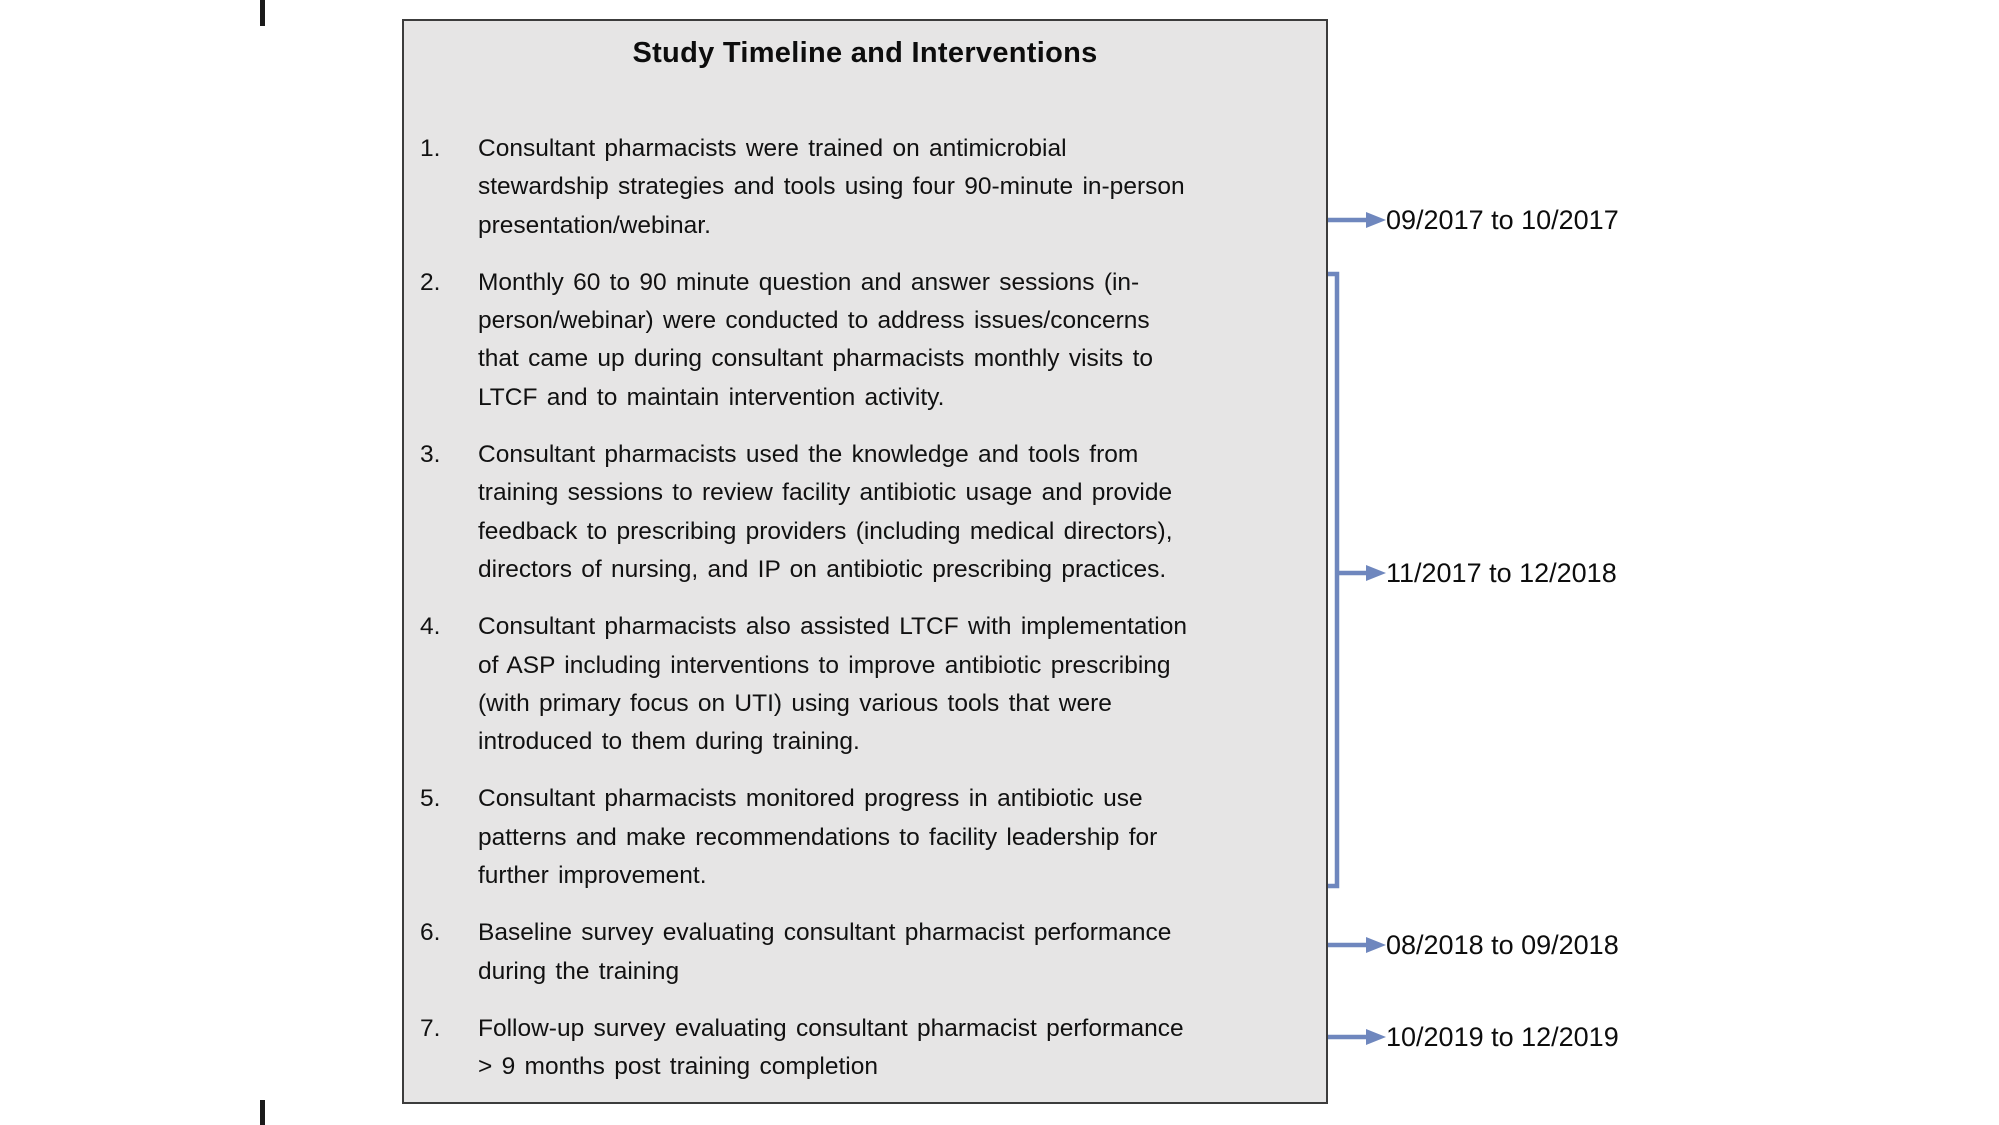  Describe the element at coordinates (262, 13) in the screenshot. I see `page-edge-mark-top` at that location.